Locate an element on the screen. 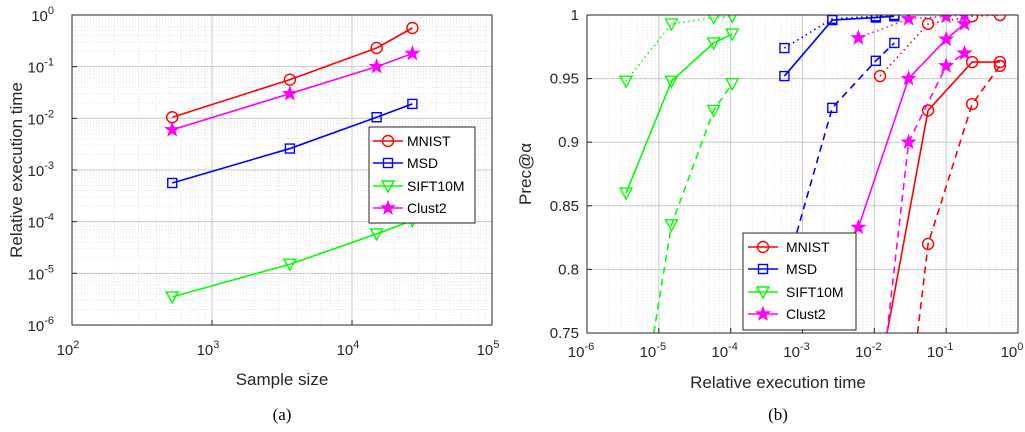  x-tick-label: 10² is located at coordinates (68, 349).